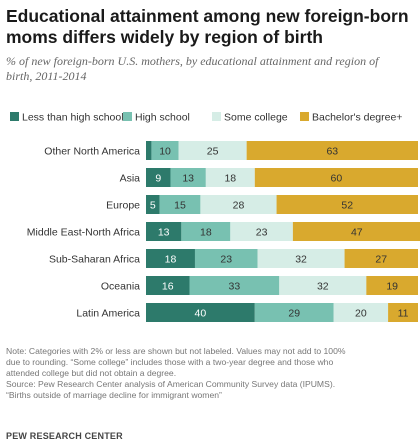  Describe the element at coordinates (130, 179) in the screenshot. I see `category-label: Asia` at that location.